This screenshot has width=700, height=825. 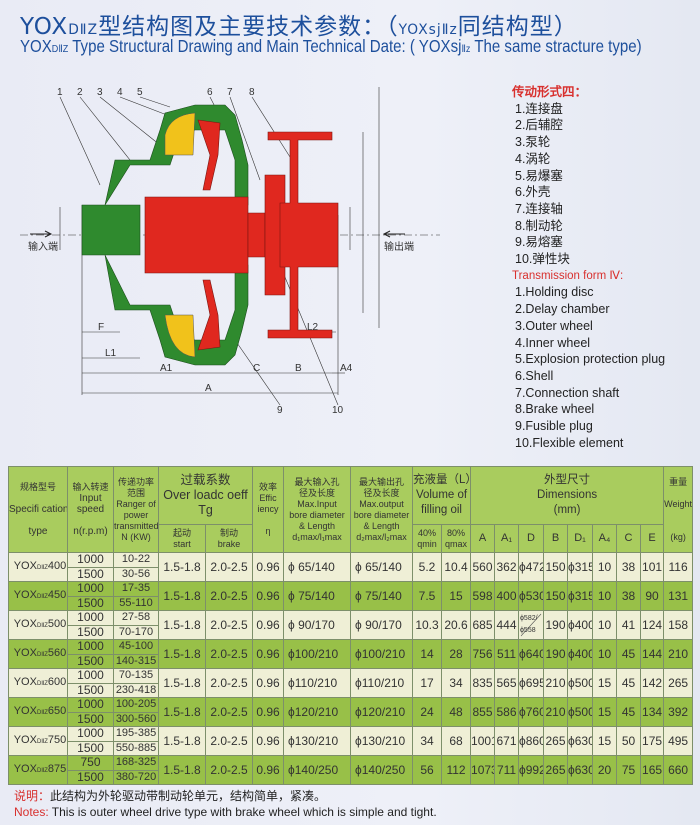 What do you see at coordinates (382, 625) in the screenshot?
I see `cell-out-bore: ϕ 90/170` at bounding box center [382, 625].